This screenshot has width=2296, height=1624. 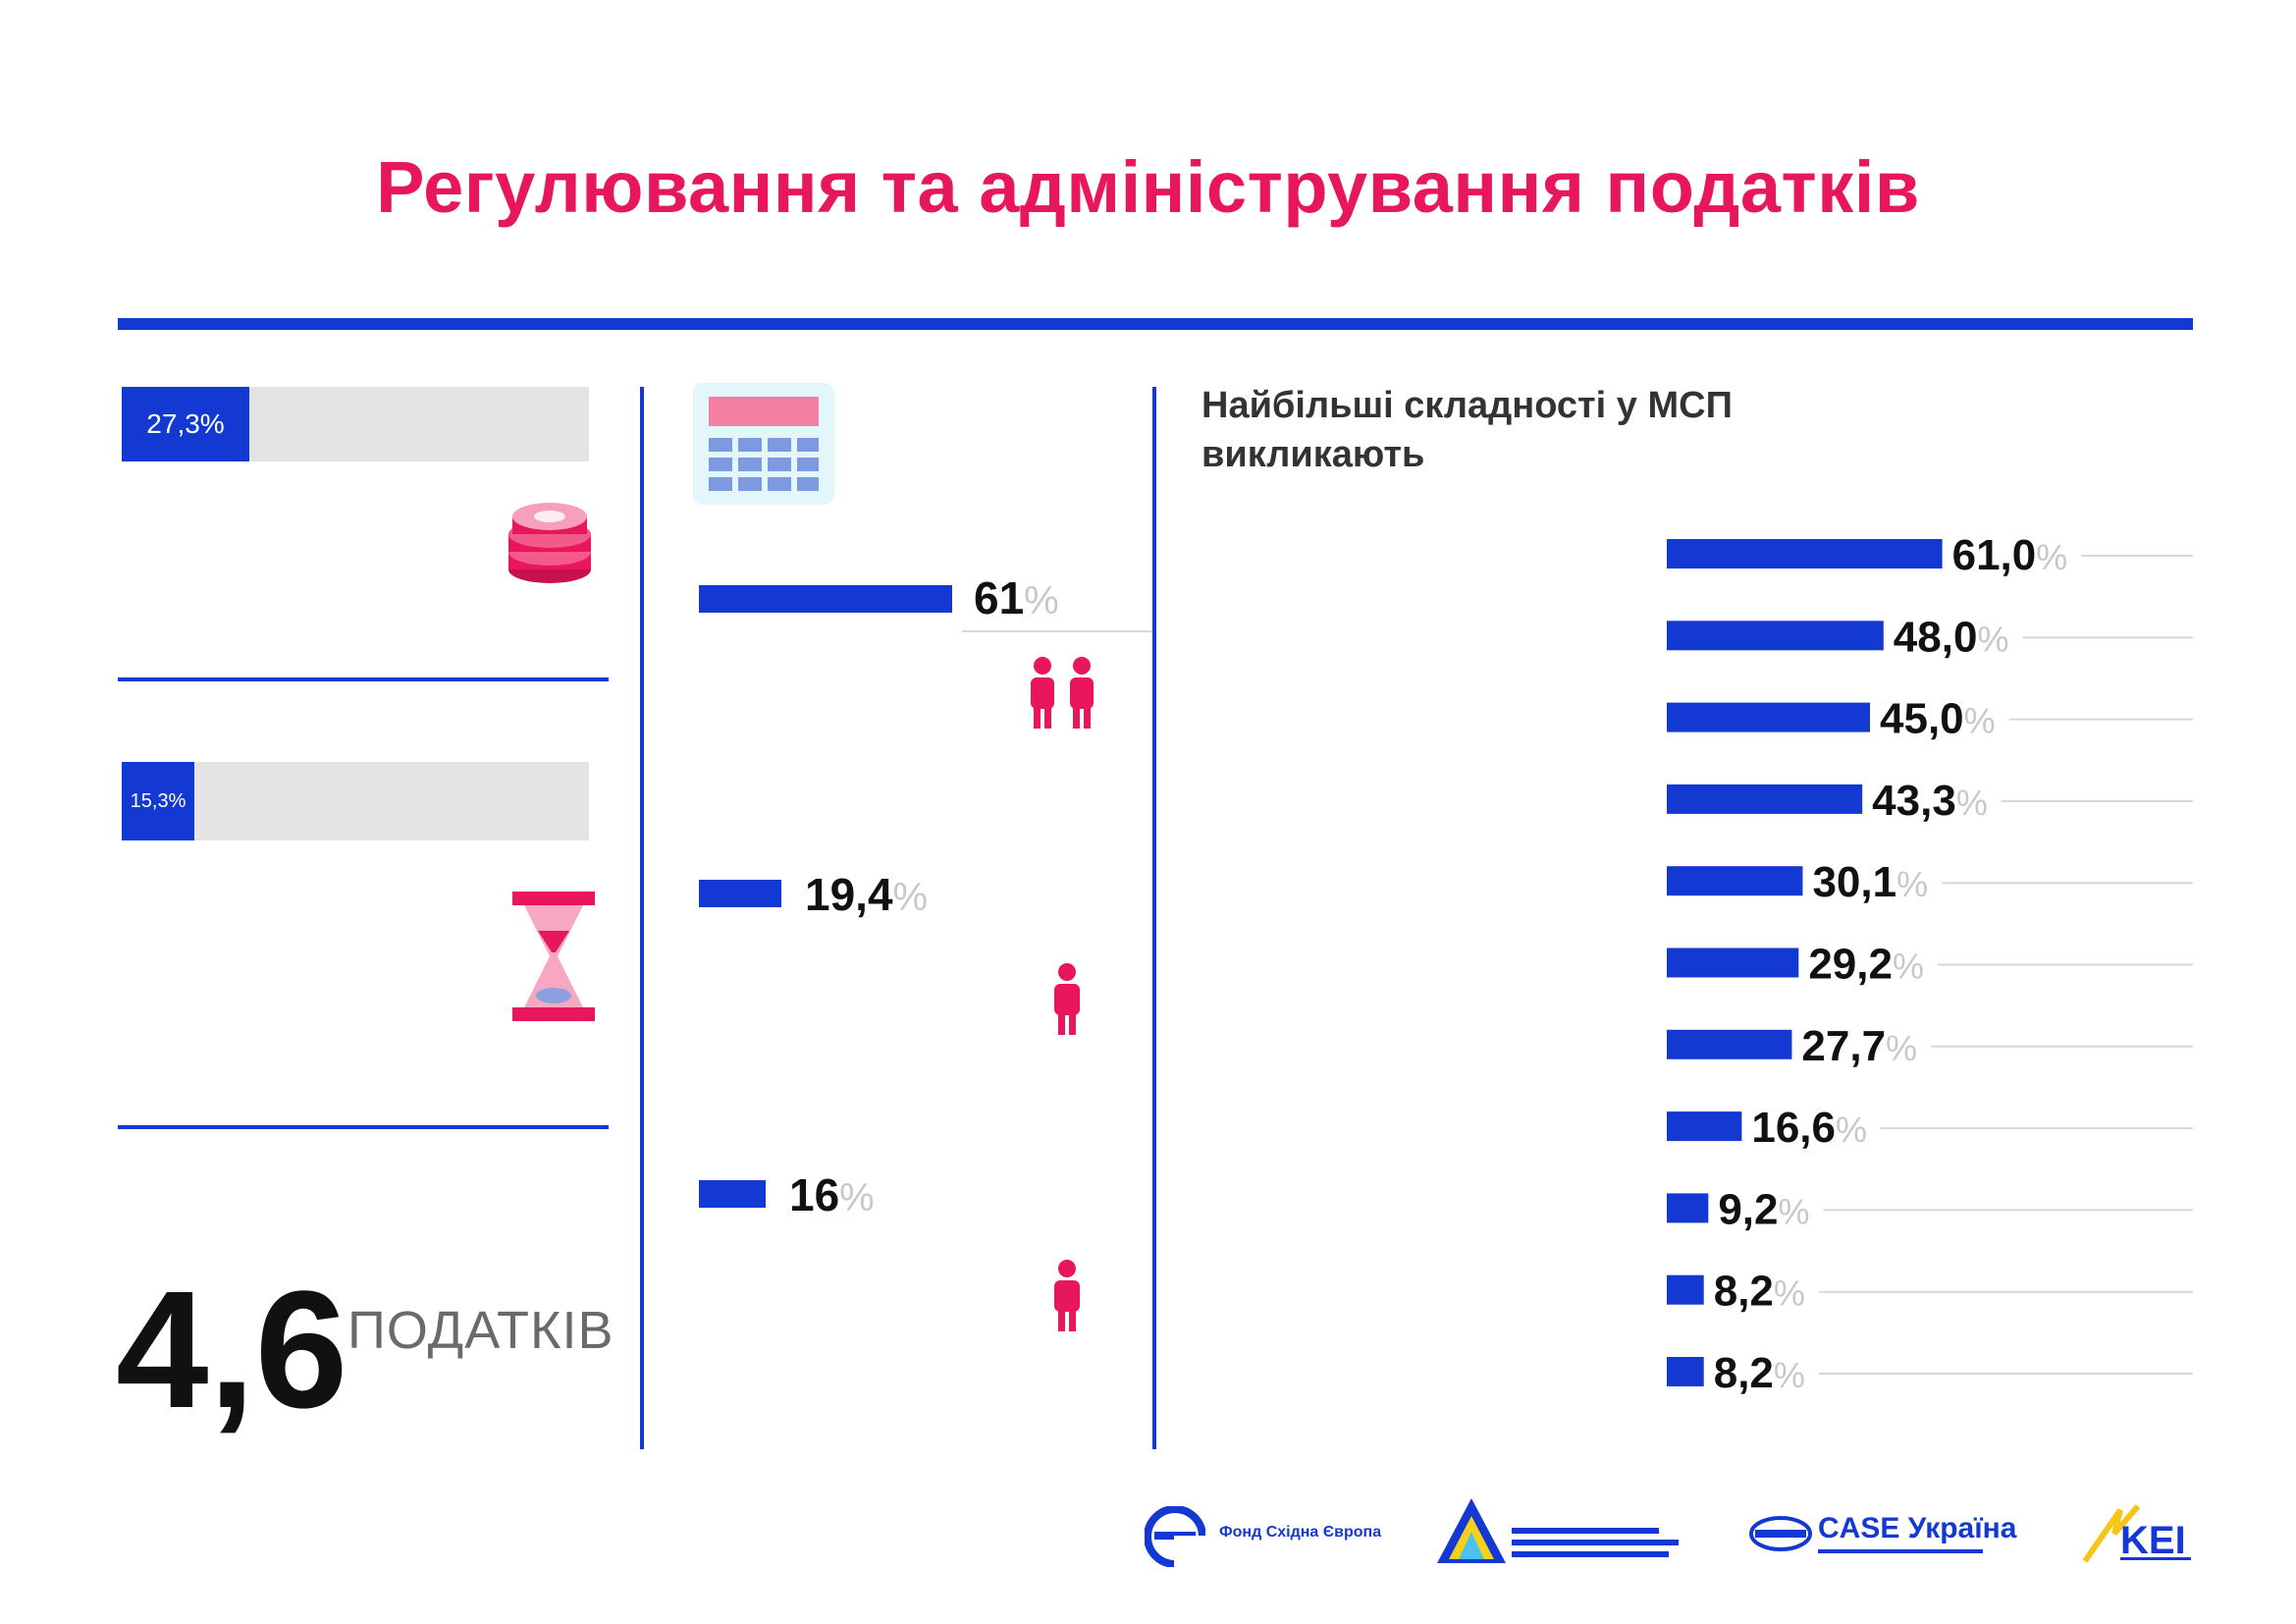 I want to click on stat2-bar: 15,3%, so click(x=356, y=801).